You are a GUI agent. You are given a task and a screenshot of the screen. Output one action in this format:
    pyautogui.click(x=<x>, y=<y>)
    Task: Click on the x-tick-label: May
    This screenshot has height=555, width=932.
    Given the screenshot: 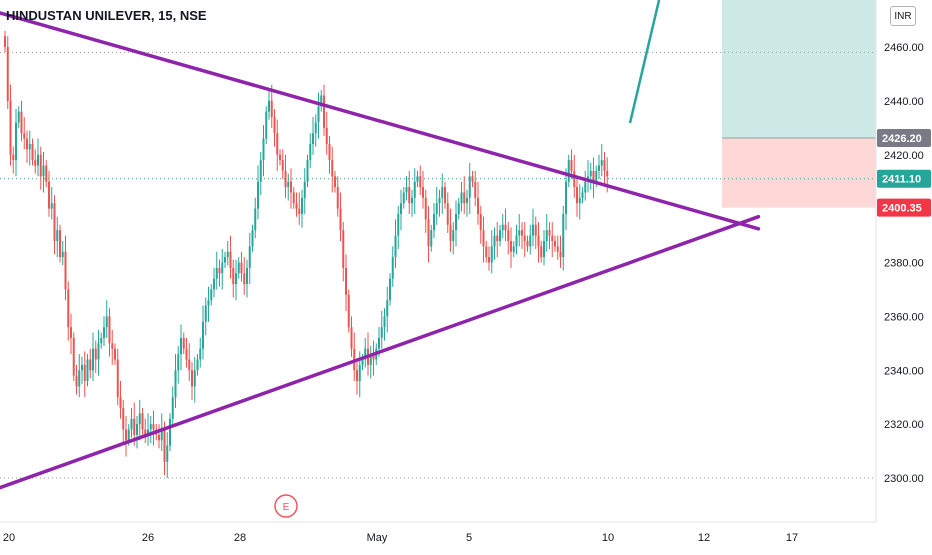 What is the action you would take?
    pyautogui.click(x=377, y=538)
    